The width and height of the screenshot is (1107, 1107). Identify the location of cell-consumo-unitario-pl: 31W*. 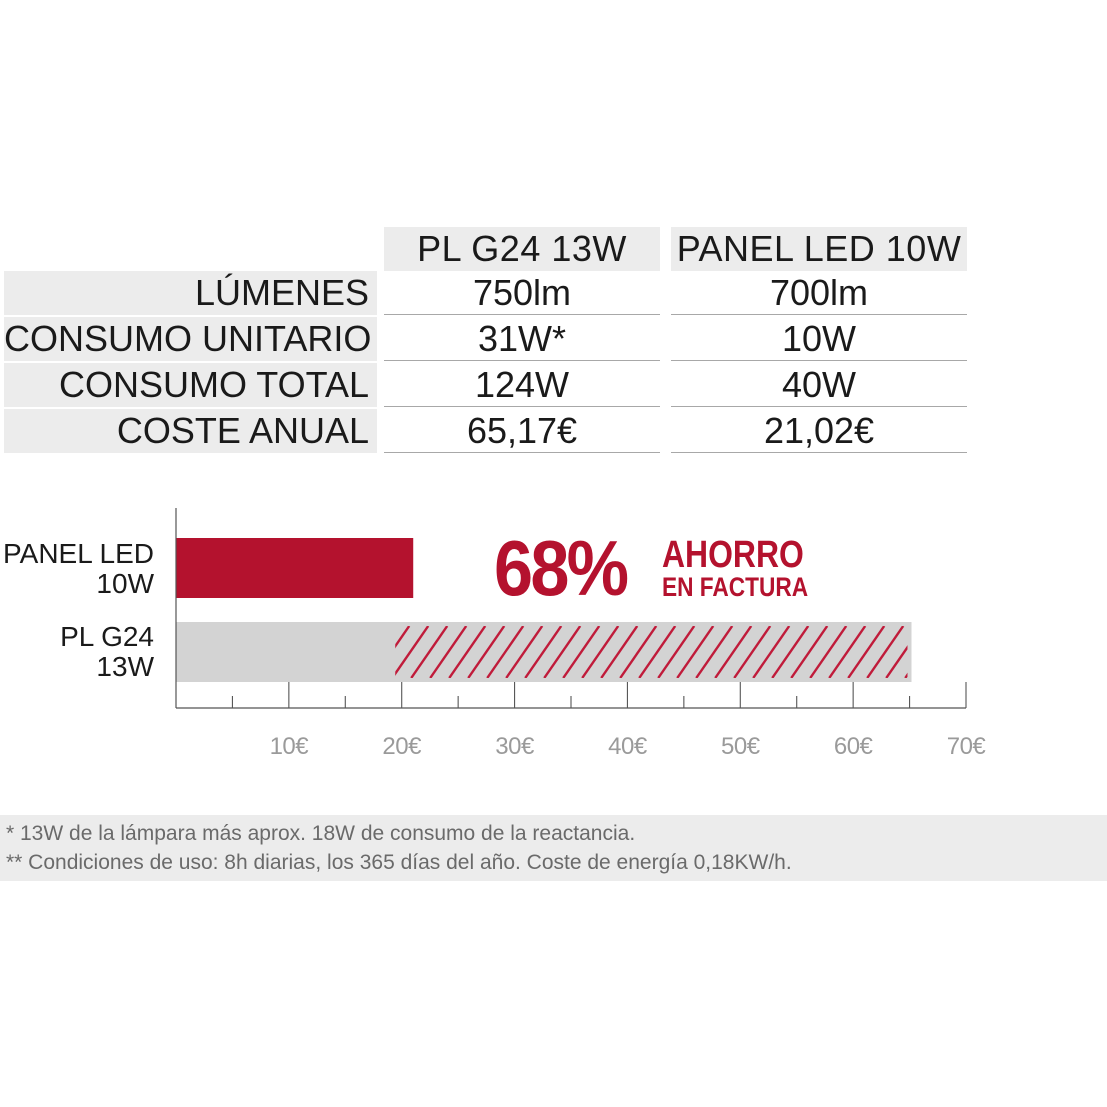
(522, 339).